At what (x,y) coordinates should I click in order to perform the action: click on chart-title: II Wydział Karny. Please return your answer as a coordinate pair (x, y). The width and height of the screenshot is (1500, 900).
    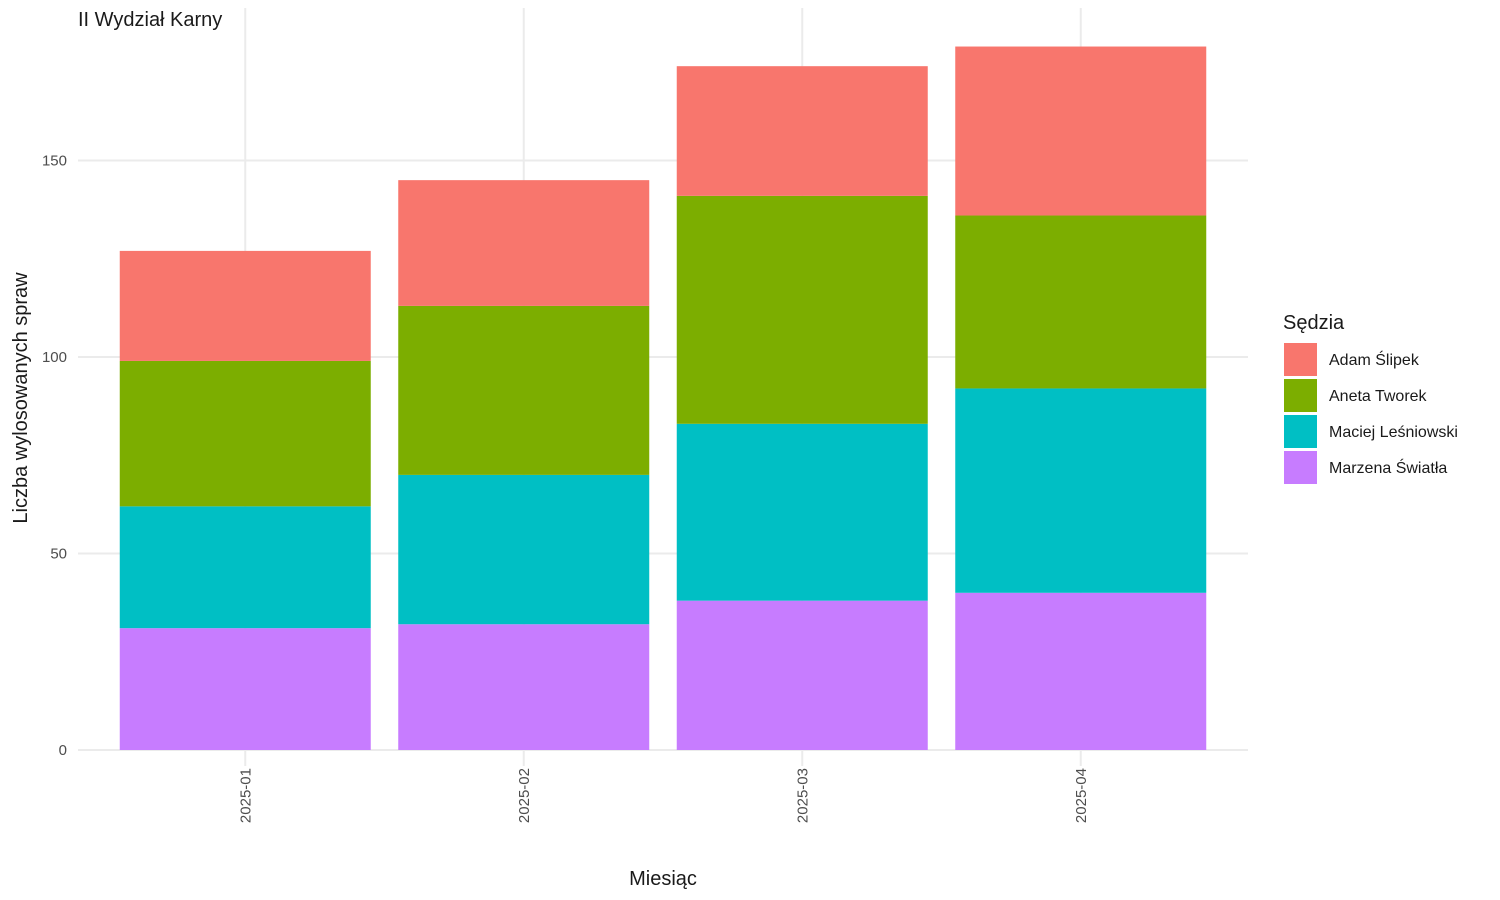
    Looking at the image, I should click on (150, 20).